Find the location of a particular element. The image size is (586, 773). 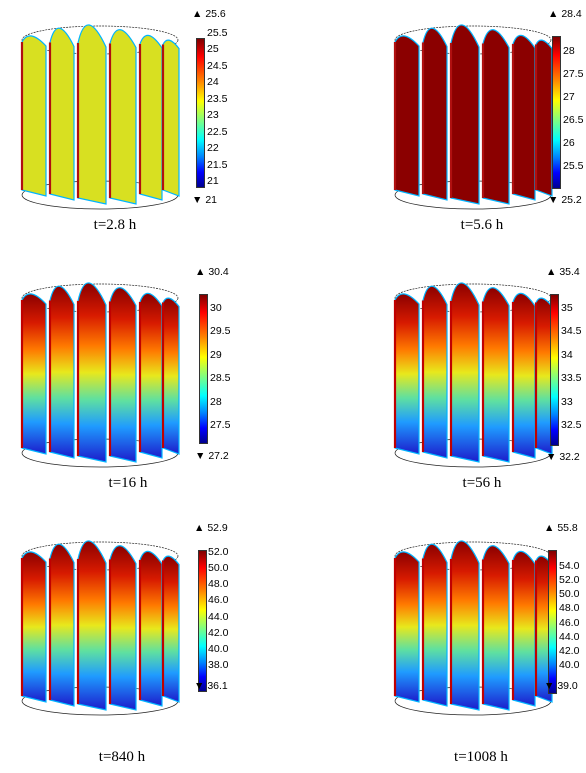

colorbar-tick-label: 35 is located at coordinates (567, 308).